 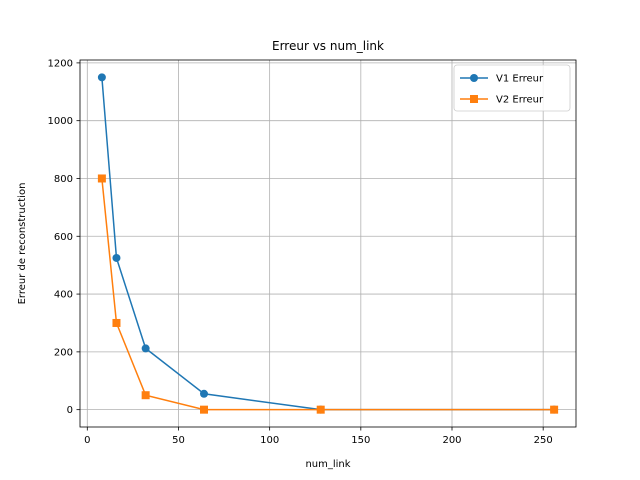 What do you see at coordinates (22, 244) in the screenshot?
I see `y-axis-label: Erreur de reconstruction` at bounding box center [22, 244].